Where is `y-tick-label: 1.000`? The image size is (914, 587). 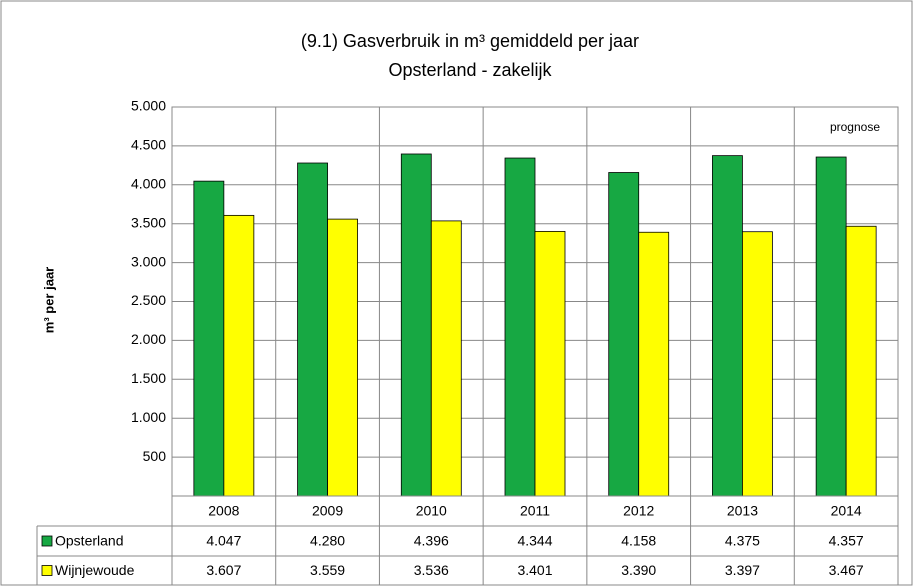 y-tick-label: 1.000 is located at coordinates (148, 417).